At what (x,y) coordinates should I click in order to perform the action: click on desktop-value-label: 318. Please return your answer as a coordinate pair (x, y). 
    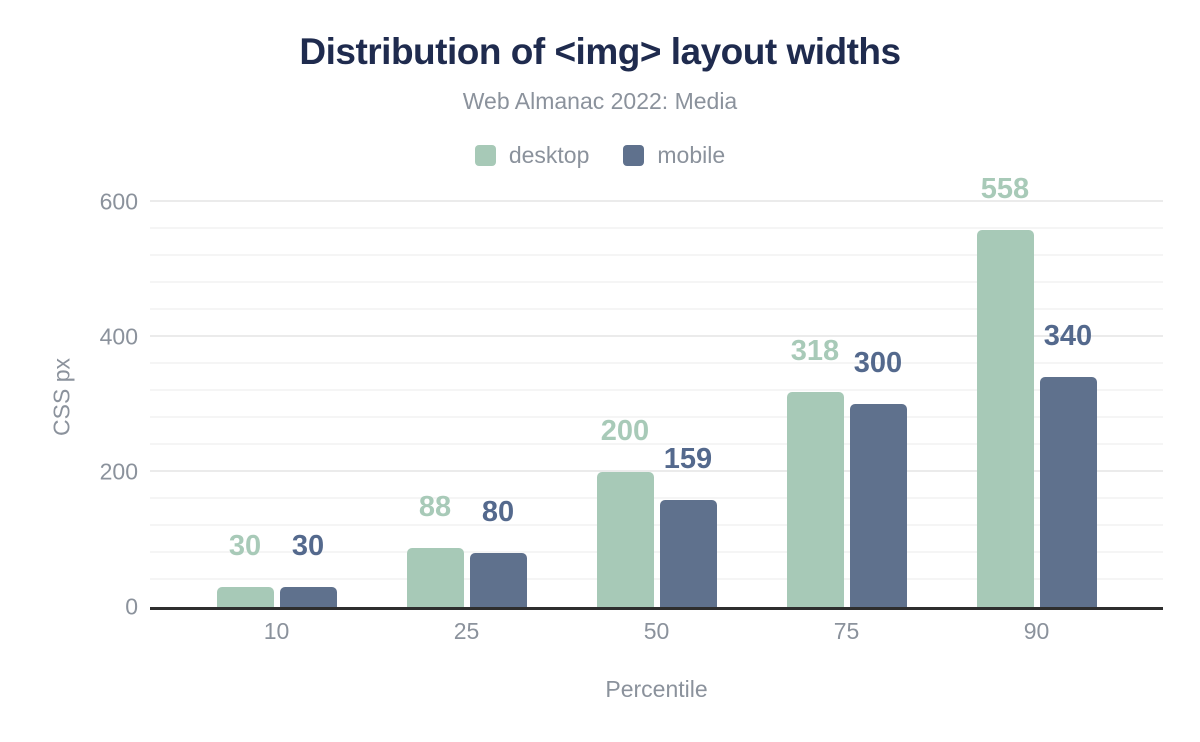
    Looking at the image, I should click on (815, 351).